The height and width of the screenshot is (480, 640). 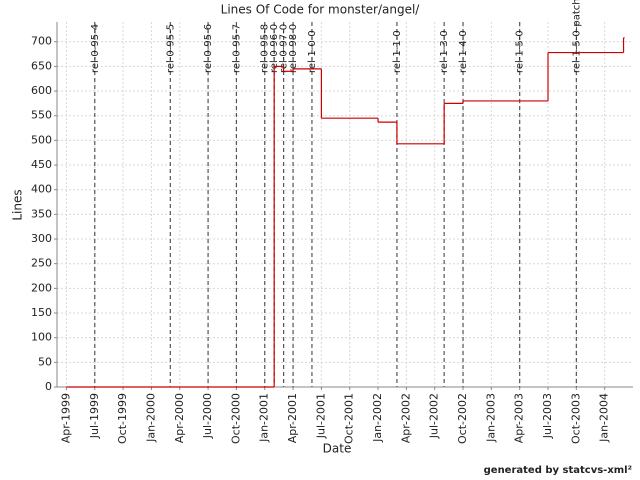 I want to click on x-tick-label: Oct-2000, so click(x=235, y=418).